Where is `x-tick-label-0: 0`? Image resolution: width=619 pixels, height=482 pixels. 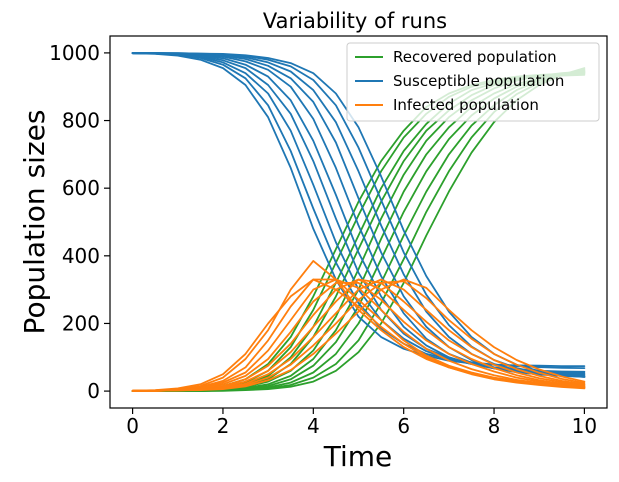 x-tick-label-0: 0 is located at coordinates (132, 426).